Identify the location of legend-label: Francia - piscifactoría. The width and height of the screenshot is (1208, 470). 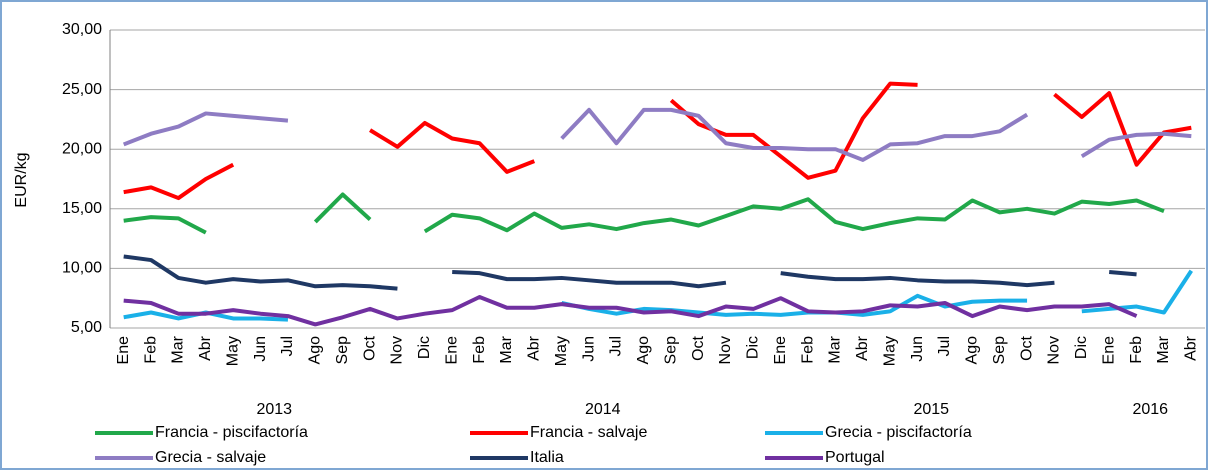
(231, 432).